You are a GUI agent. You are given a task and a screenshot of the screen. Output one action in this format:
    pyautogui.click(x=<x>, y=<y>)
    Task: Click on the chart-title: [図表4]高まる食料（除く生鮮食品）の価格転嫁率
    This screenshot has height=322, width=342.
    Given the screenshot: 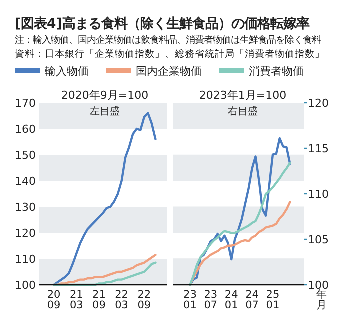 What is the action you would take?
    pyautogui.click(x=162, y=24)
    